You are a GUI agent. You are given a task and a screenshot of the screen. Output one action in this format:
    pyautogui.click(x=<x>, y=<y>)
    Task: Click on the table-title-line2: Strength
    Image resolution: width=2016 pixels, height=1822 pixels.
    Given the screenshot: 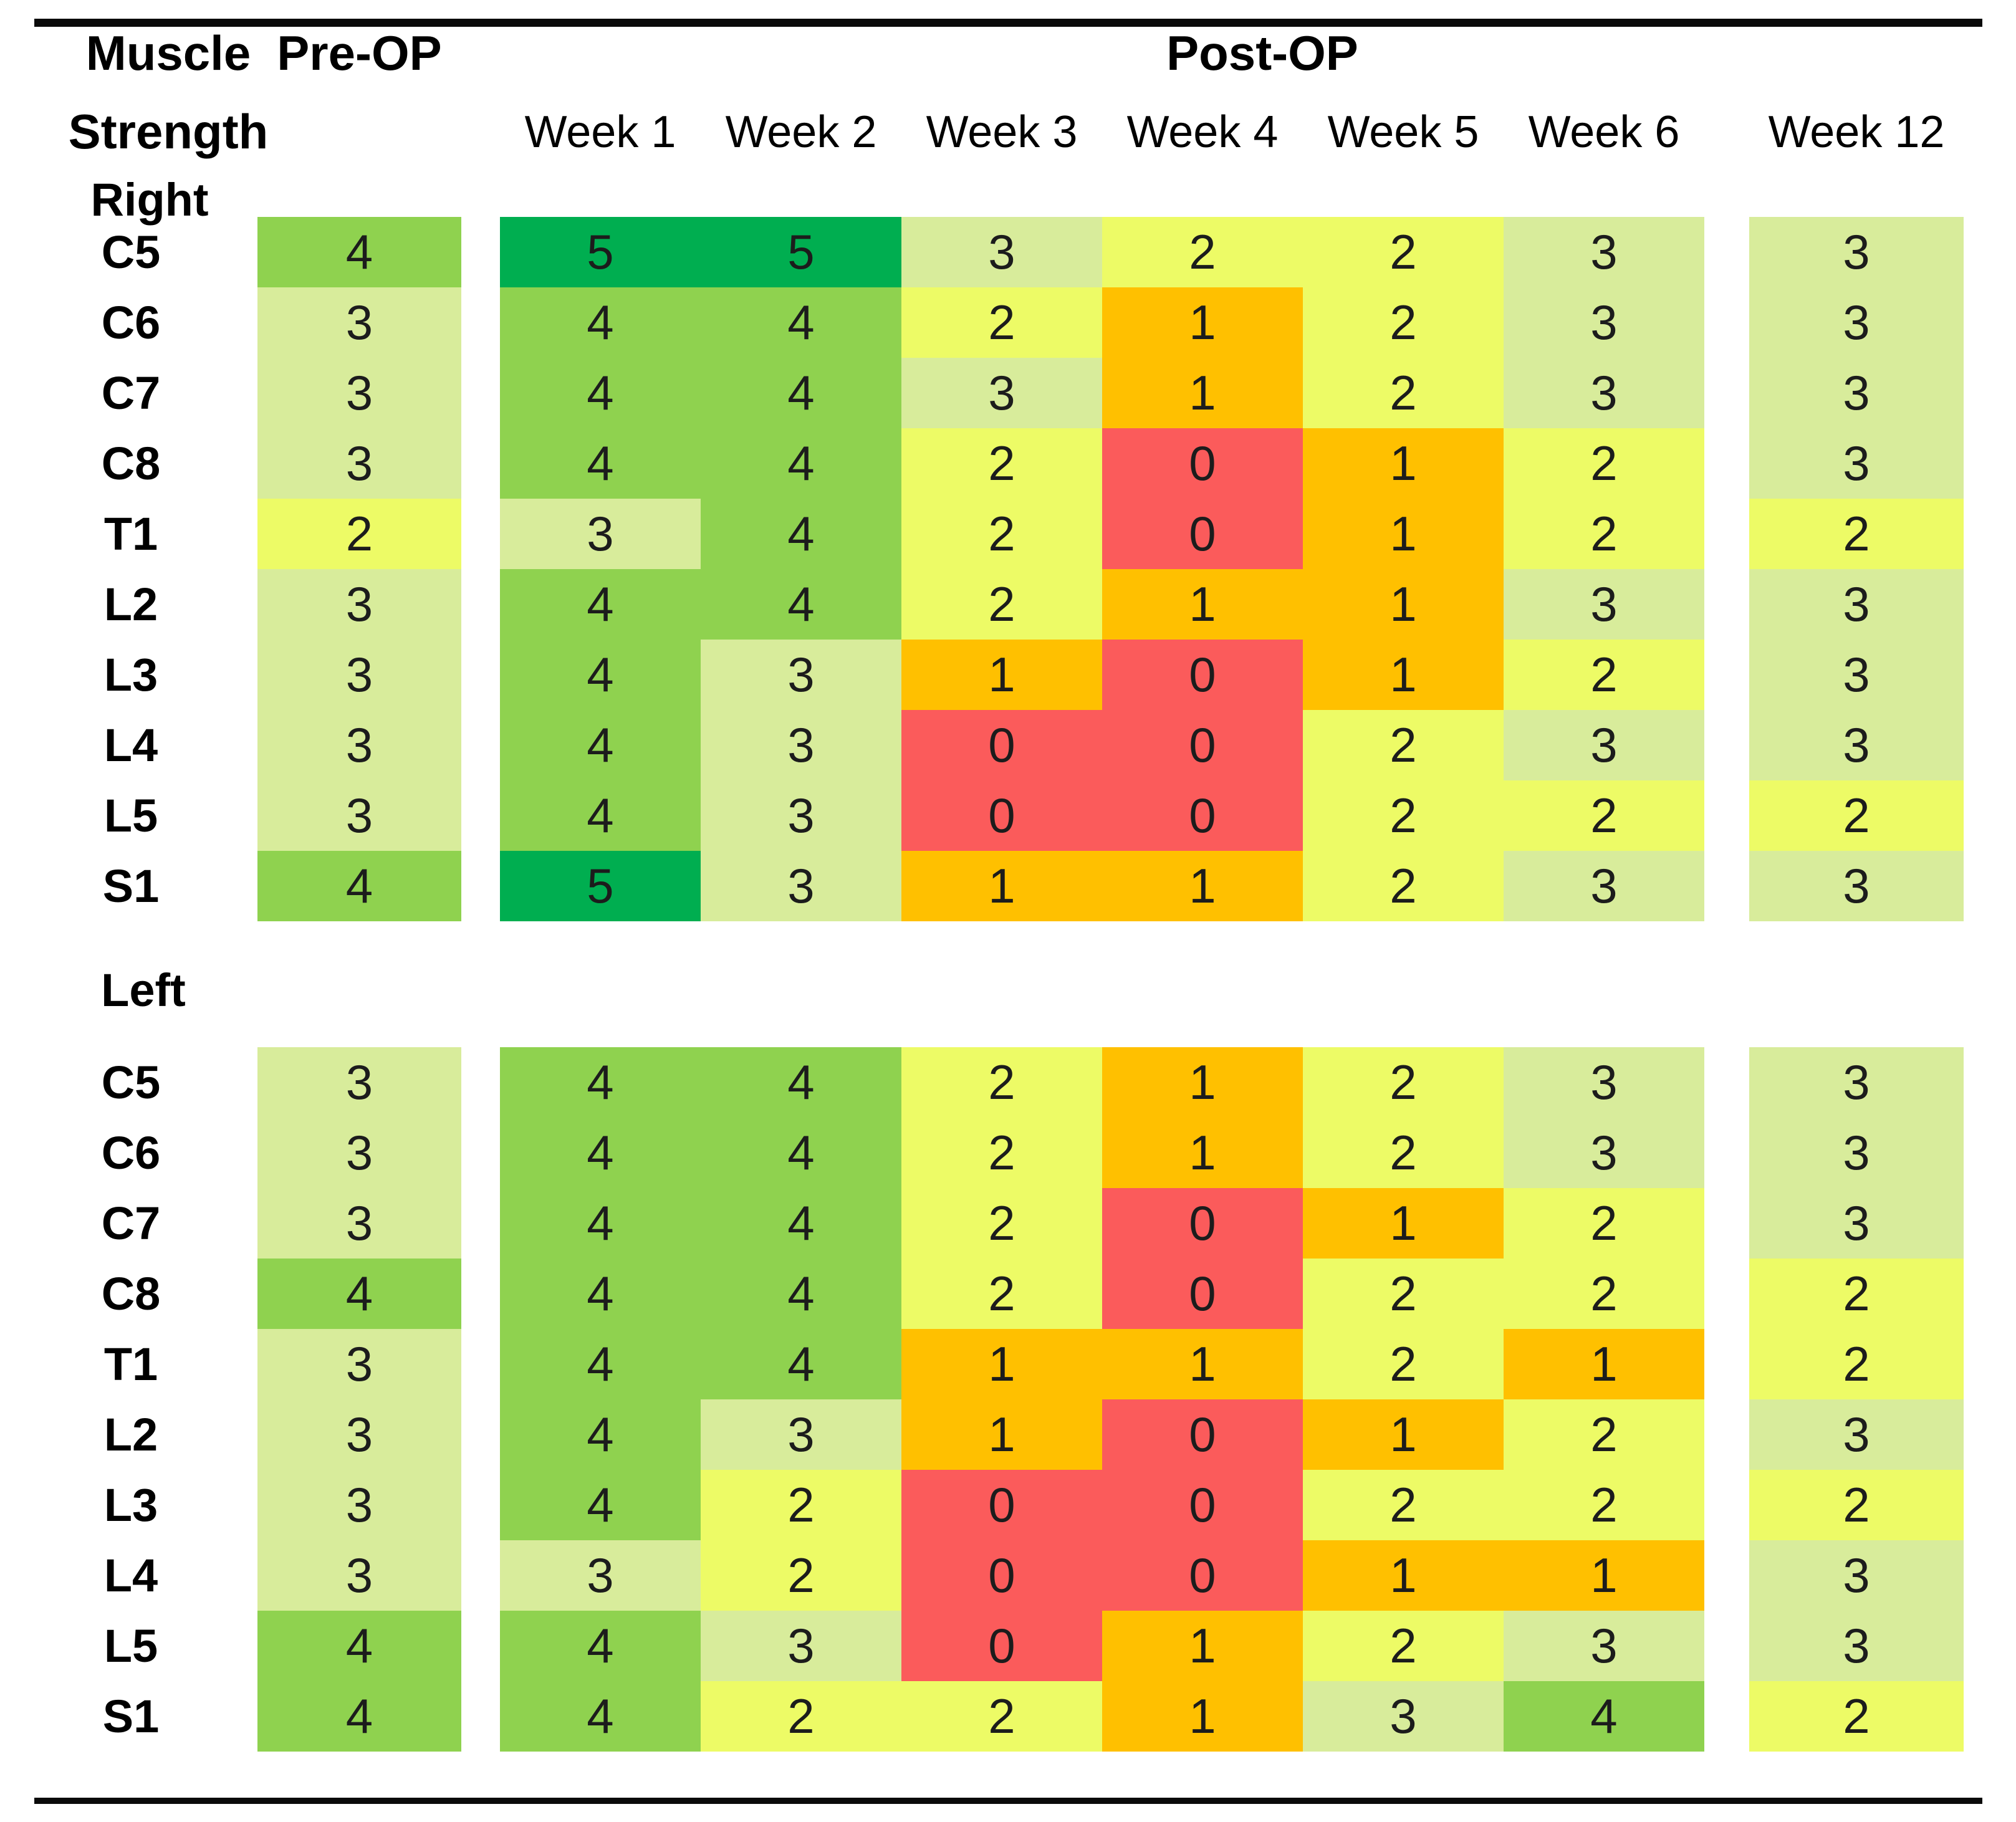 What is the action you would take?
    pyautogui.click(x=169, y=131)
    